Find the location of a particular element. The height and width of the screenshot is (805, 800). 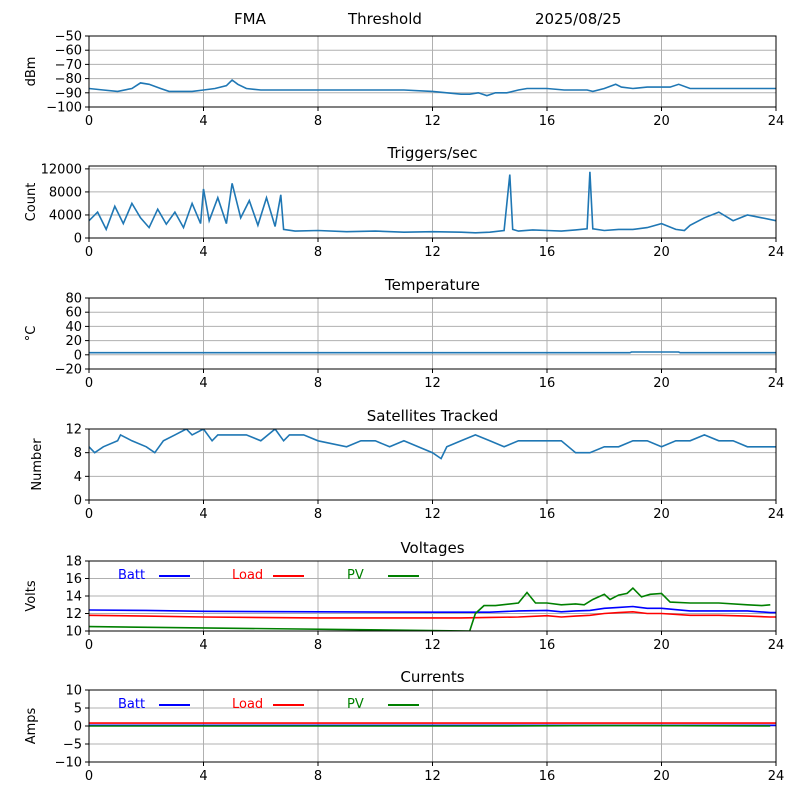

y-axis-label: °C is located at coordinates (31, 334).